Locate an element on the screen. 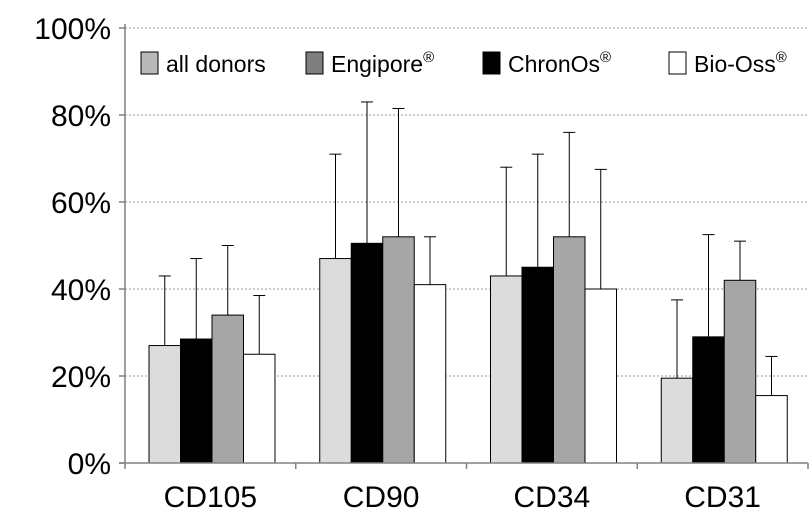 The height and width of the screenshot is (517, 810). y-tick-label: 80% is located at coordinates (81, 116).